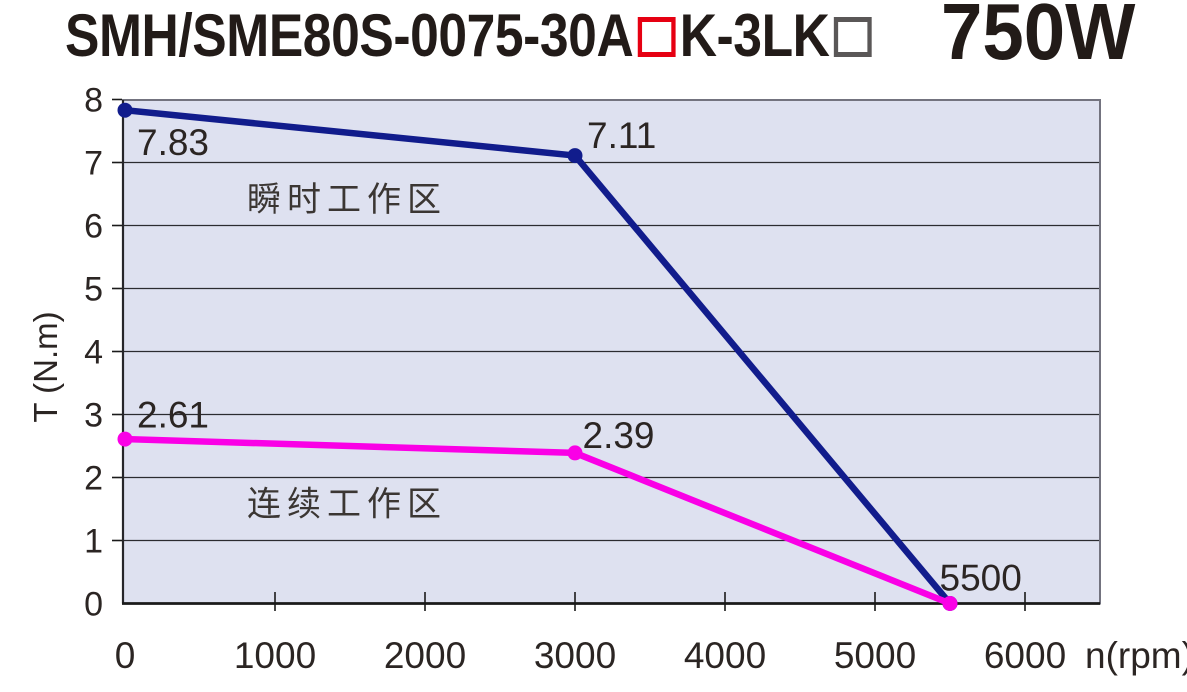 Image resolution: width=1187 pixels, height=692 pixels. Describe the element at coordinates (93, 290) in the screenshot. I see `y-axis-tick-label: 5` at that location.